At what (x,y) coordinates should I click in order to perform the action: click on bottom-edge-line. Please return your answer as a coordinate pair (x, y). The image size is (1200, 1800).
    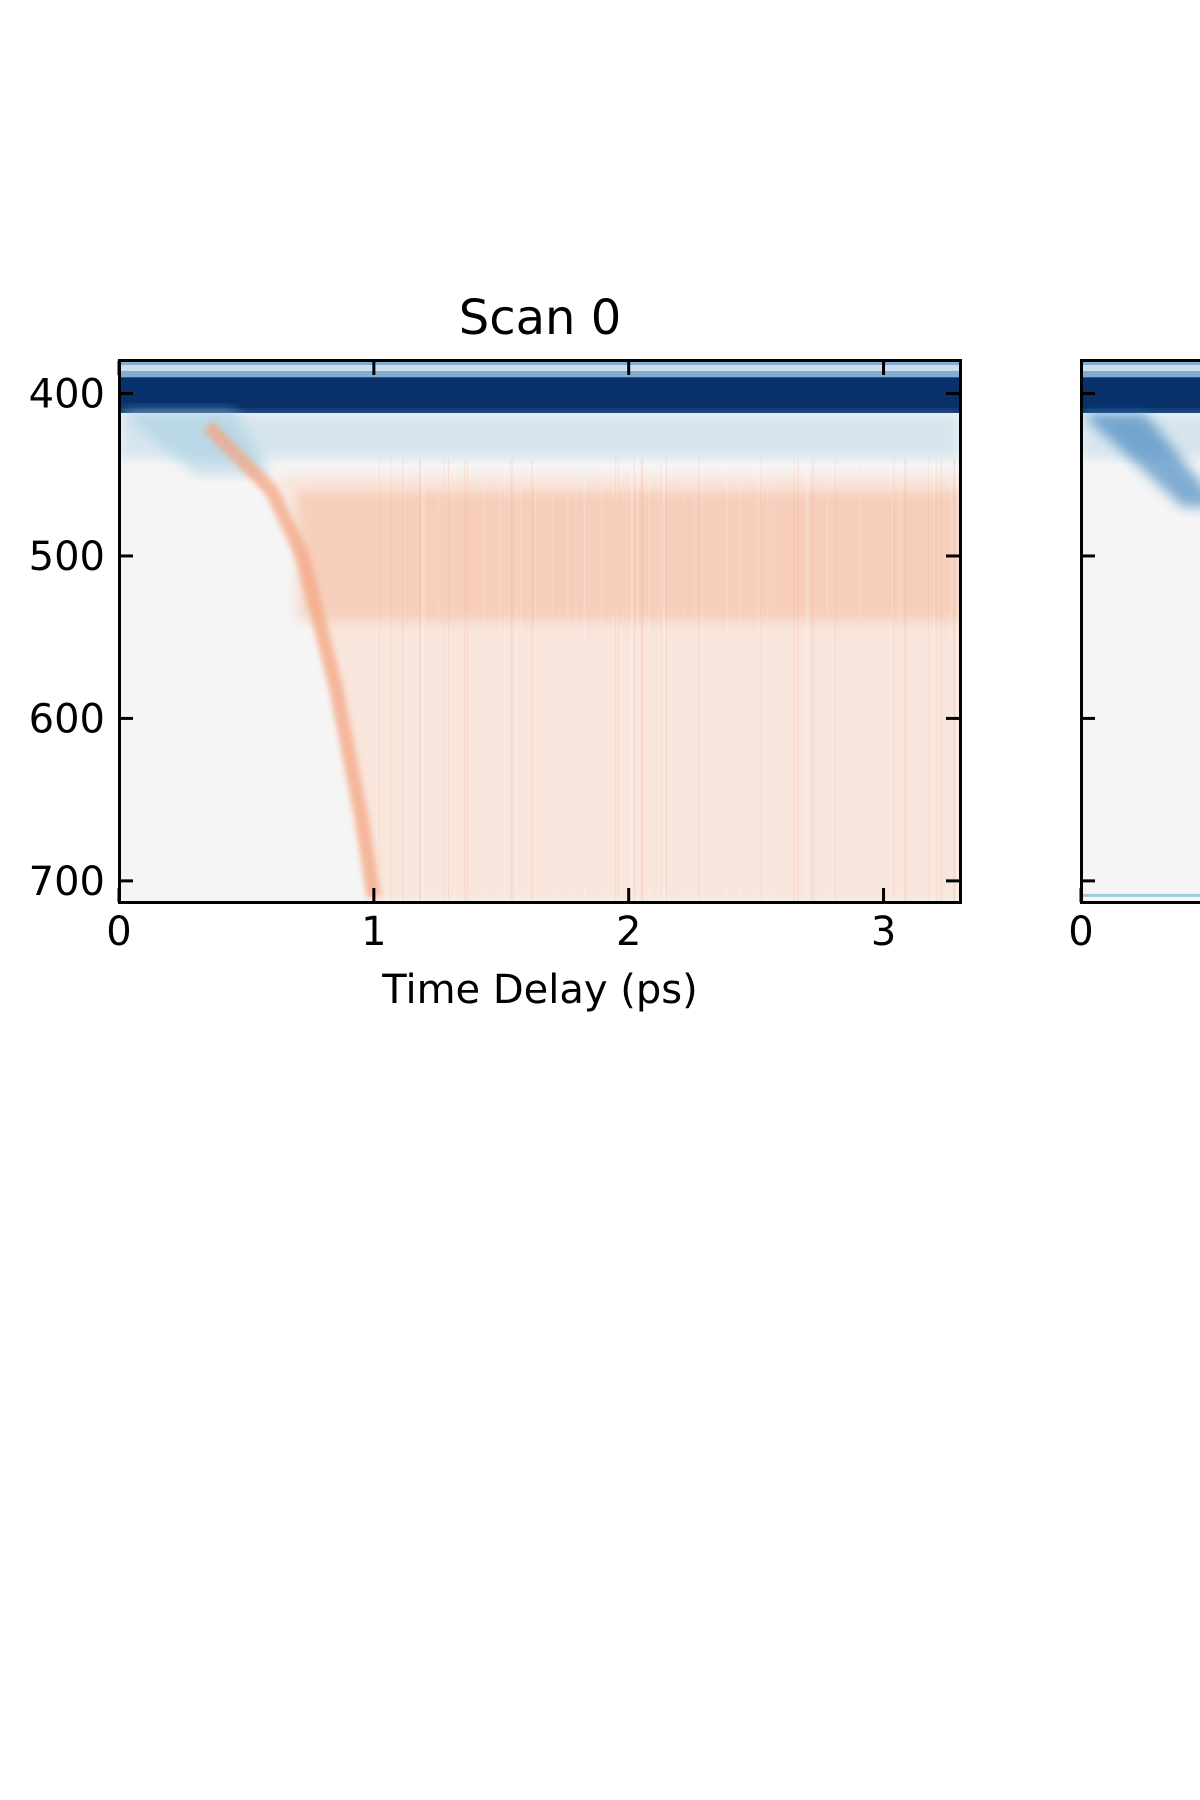
    Looking at the image, I should click on (1140, 895).